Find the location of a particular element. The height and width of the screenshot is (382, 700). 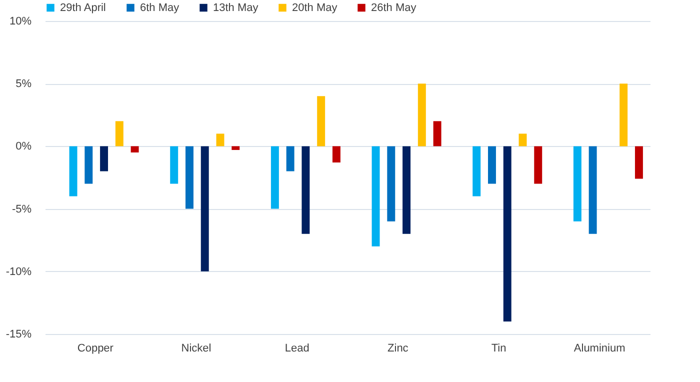

x-tick-label: Copper is located at coordinates (95, 348).